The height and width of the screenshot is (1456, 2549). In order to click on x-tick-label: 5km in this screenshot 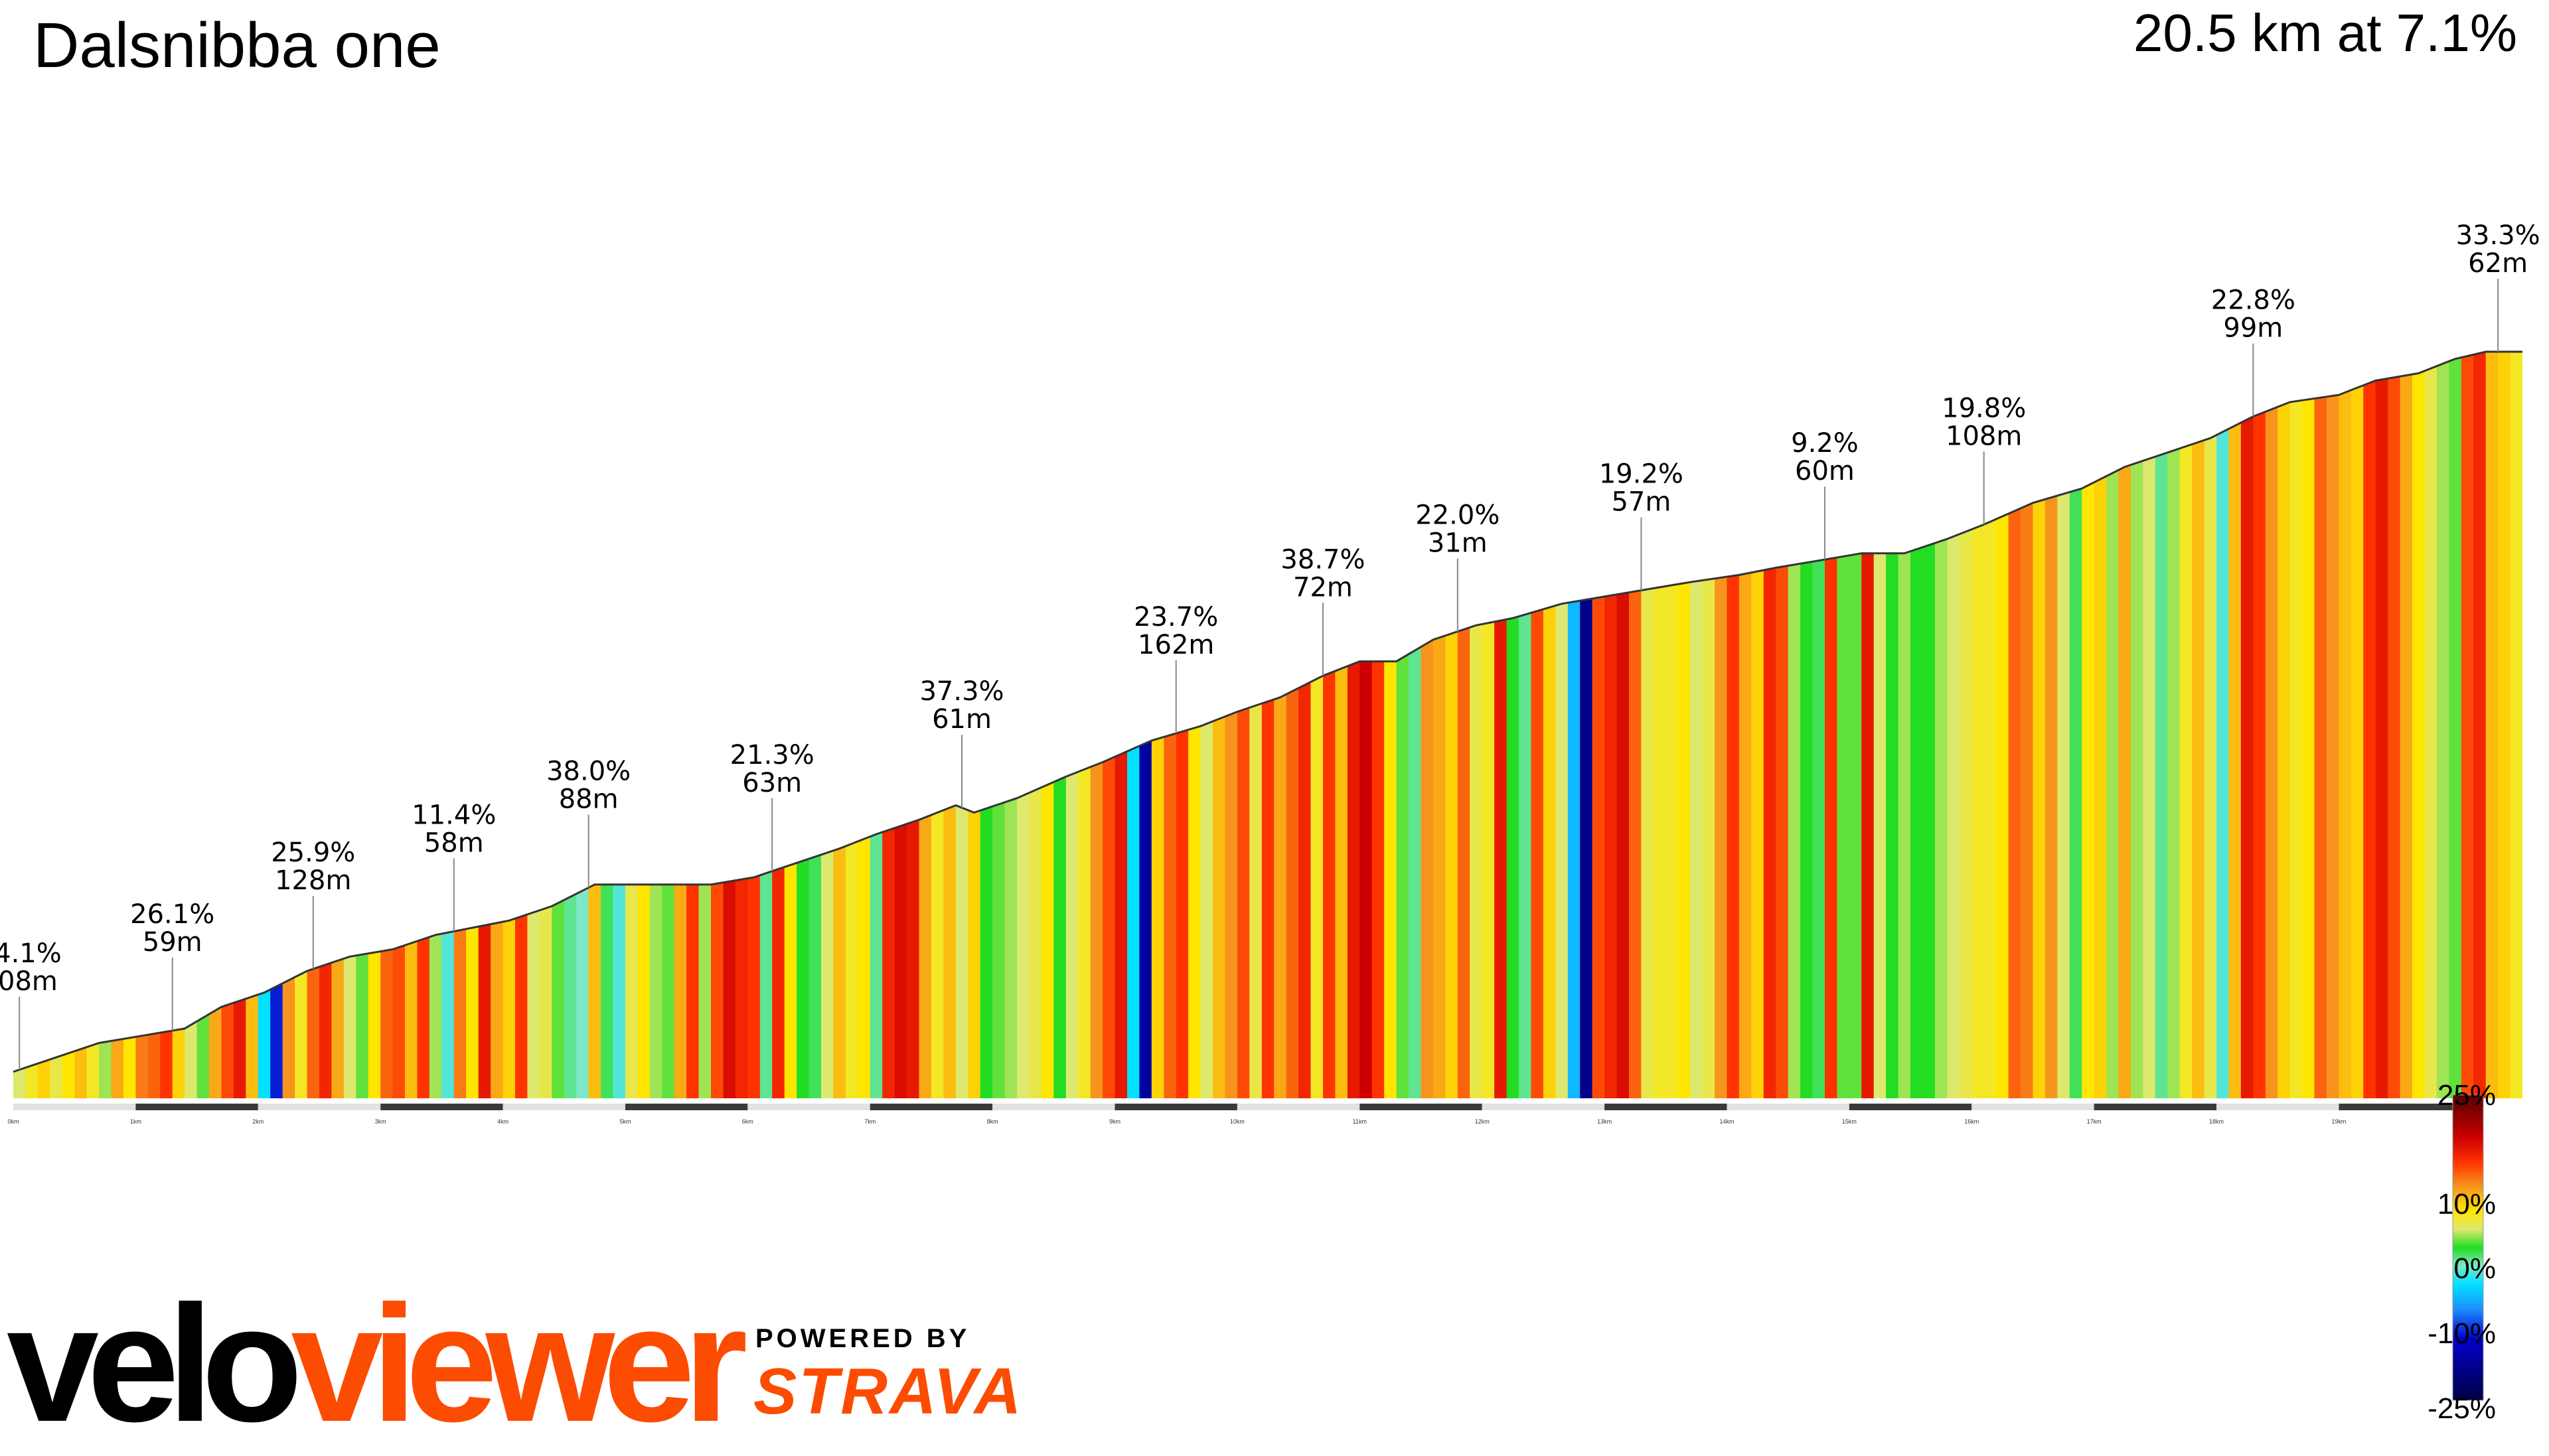, I will do `click(625, 1121)`.